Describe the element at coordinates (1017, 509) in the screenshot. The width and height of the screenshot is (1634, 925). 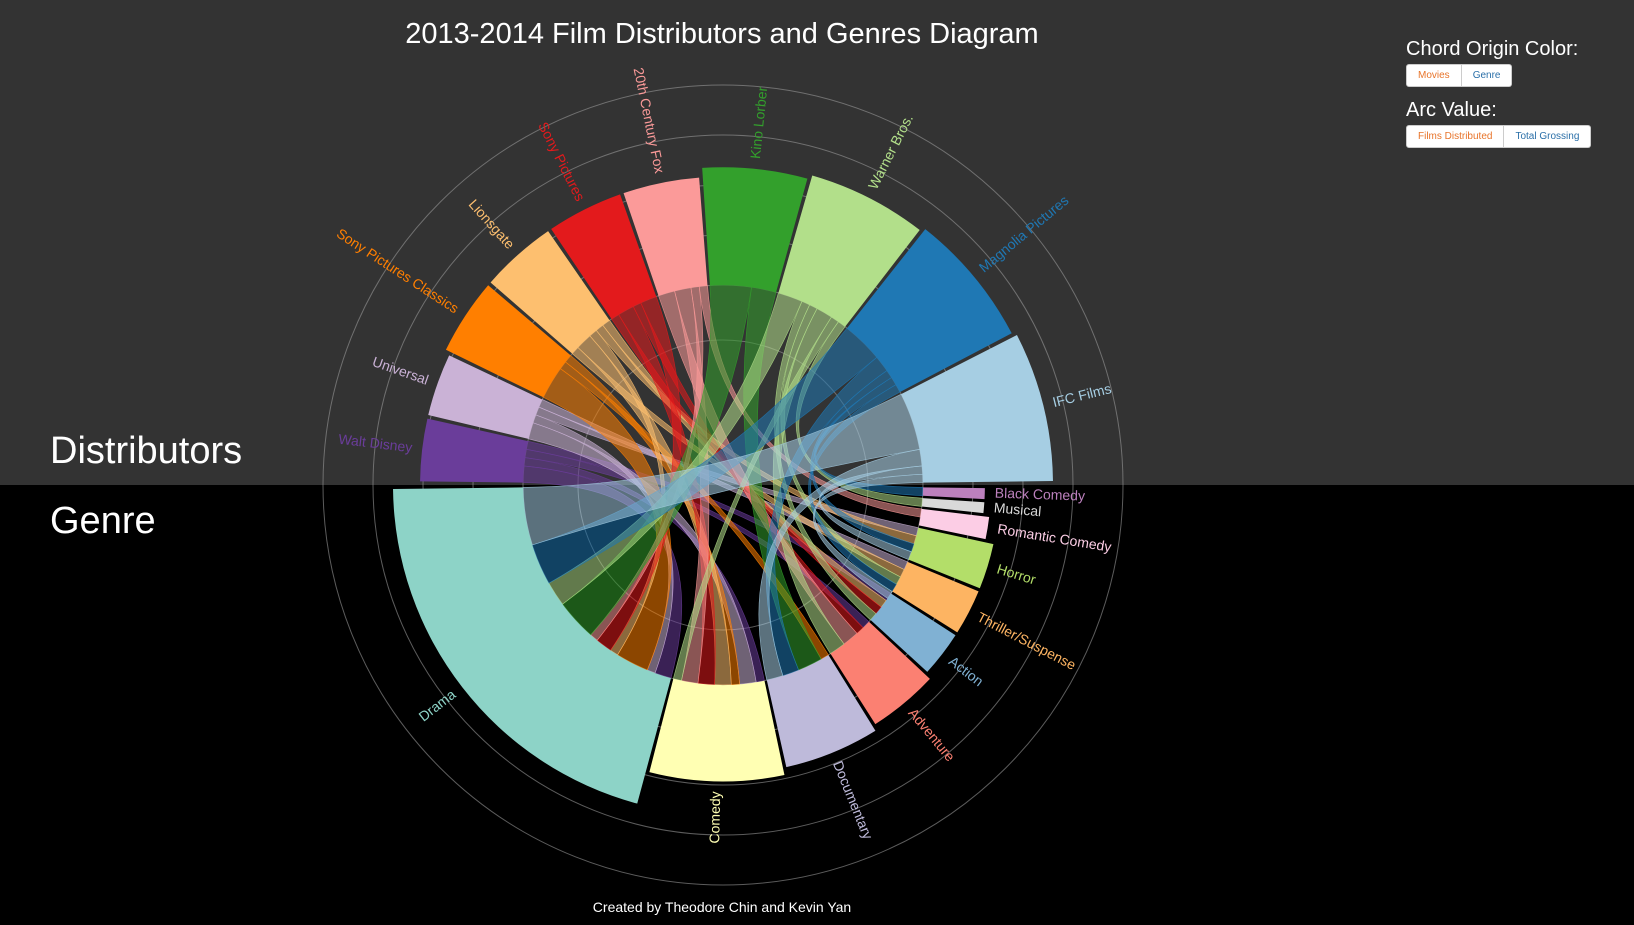
I see `label-musical: Musical` at that location.